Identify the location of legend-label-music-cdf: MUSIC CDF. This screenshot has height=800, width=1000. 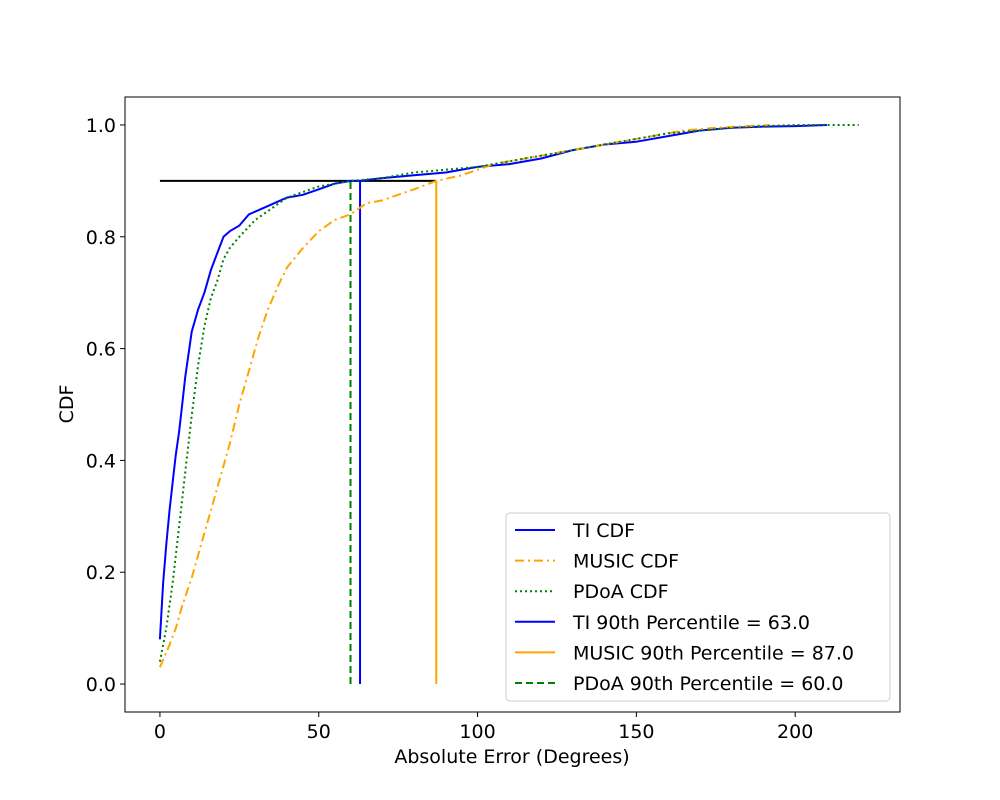
(626, 562).